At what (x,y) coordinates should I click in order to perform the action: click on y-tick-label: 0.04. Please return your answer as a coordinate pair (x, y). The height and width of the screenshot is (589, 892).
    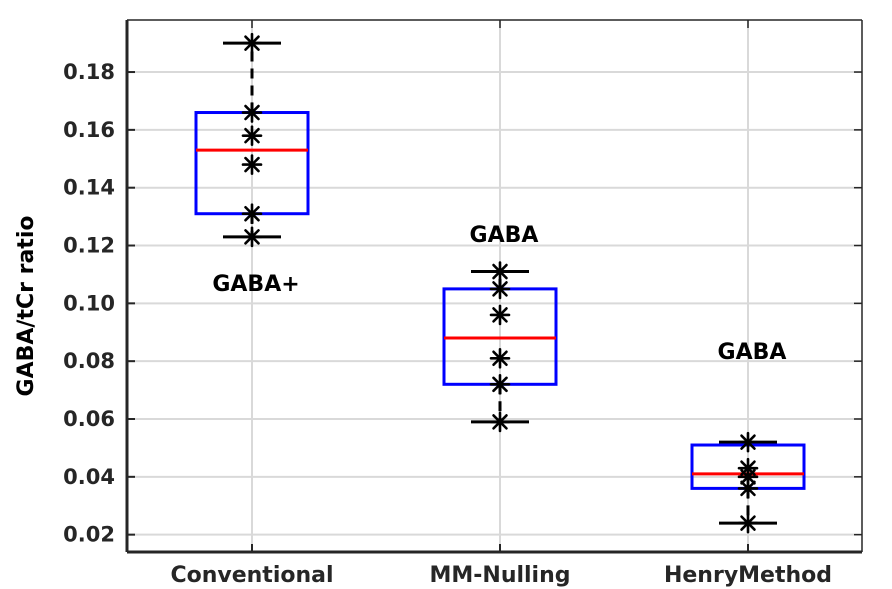
    Looking at the image, I should click on (89, 477).